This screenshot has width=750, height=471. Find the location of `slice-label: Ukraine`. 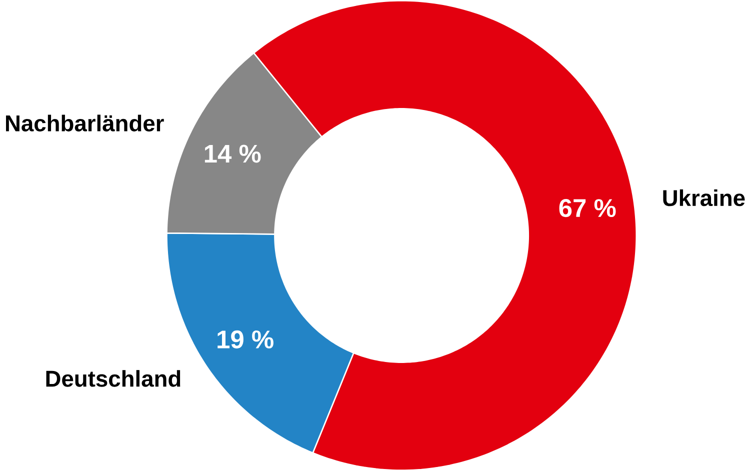

slice-label: Ukraine is located at coordinates (704, 197).